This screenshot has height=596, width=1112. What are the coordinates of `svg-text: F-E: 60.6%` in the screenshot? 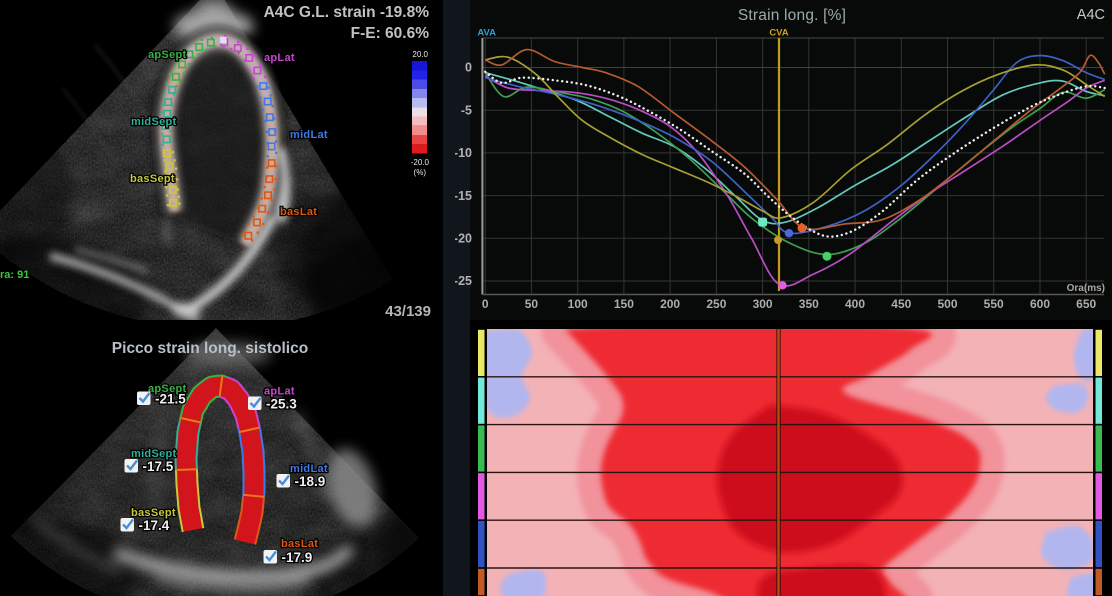 It's located at (390, 33).